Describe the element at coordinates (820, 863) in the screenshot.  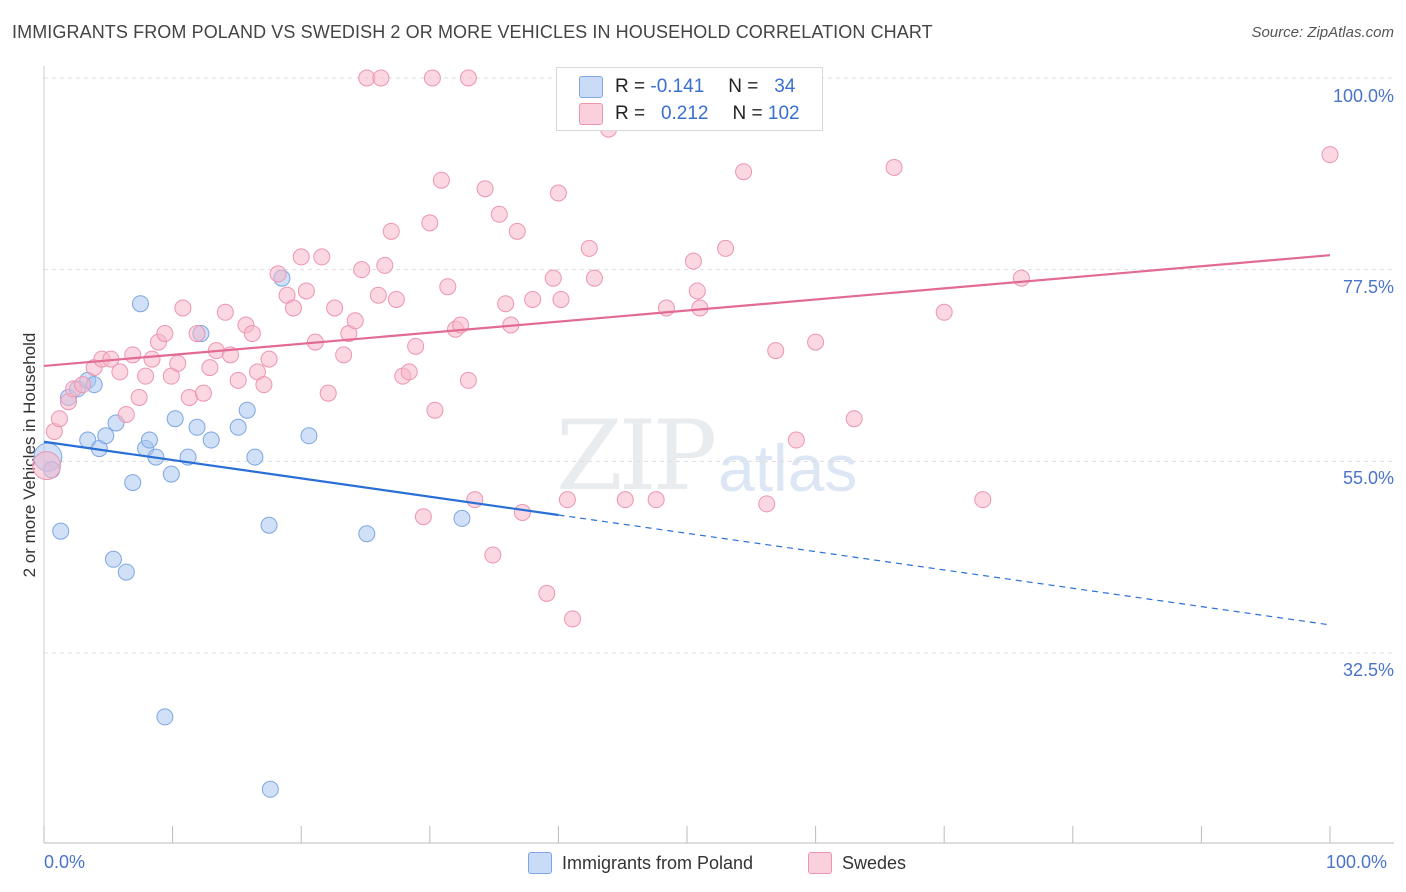
I see `legend-swatch-swedes` at that location.